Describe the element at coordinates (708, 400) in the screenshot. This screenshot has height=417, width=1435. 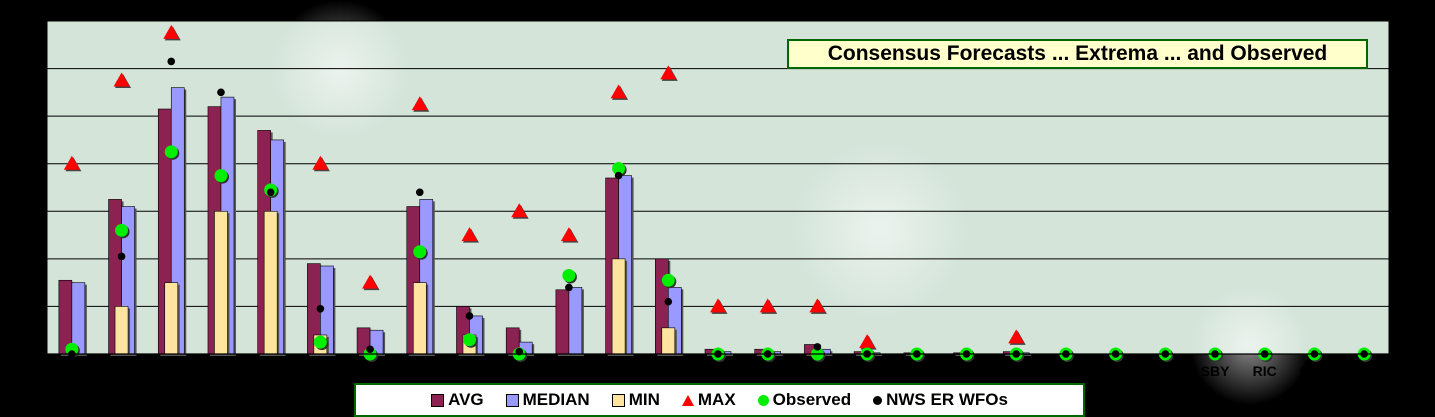
I see `legend-item-max: MAX` at that location.